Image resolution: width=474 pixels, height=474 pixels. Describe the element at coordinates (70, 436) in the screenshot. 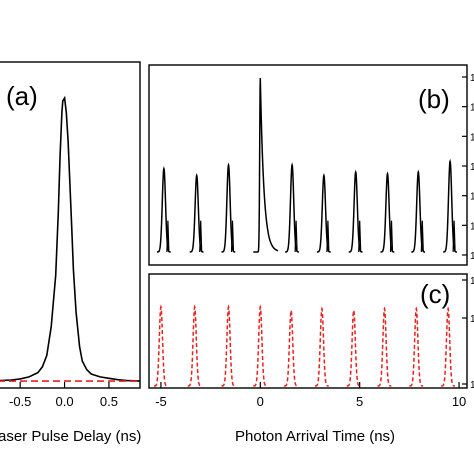

I see `panel-a-x-axis-label: aser Pulse Delay (ns)` at that location.